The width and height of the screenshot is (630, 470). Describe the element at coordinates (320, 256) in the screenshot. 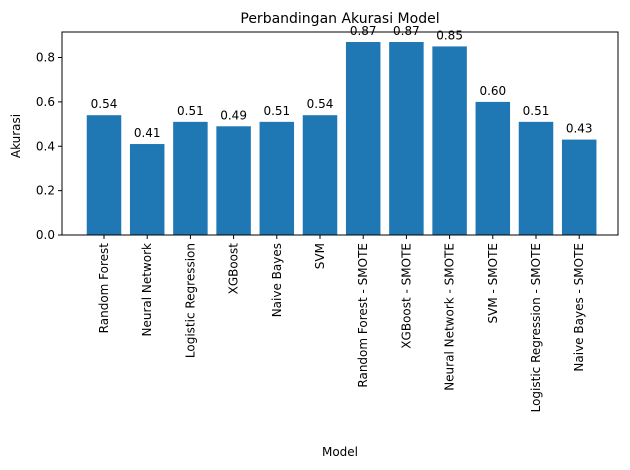

I see `x-tick-label: SVM` at that location.